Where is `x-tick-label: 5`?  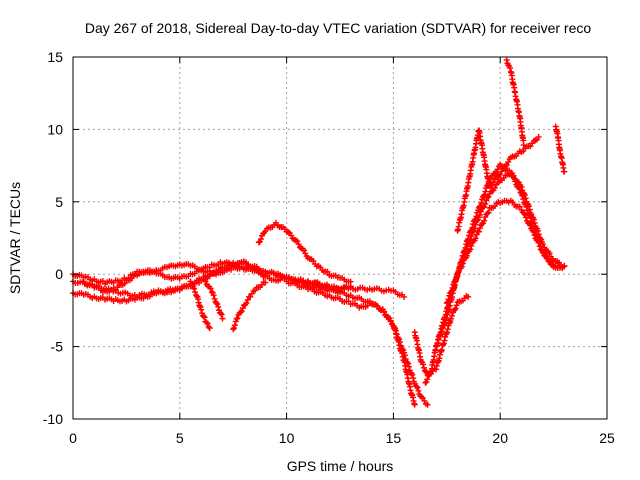
x-tick-label: 5 is located at coordinates (180, 438).